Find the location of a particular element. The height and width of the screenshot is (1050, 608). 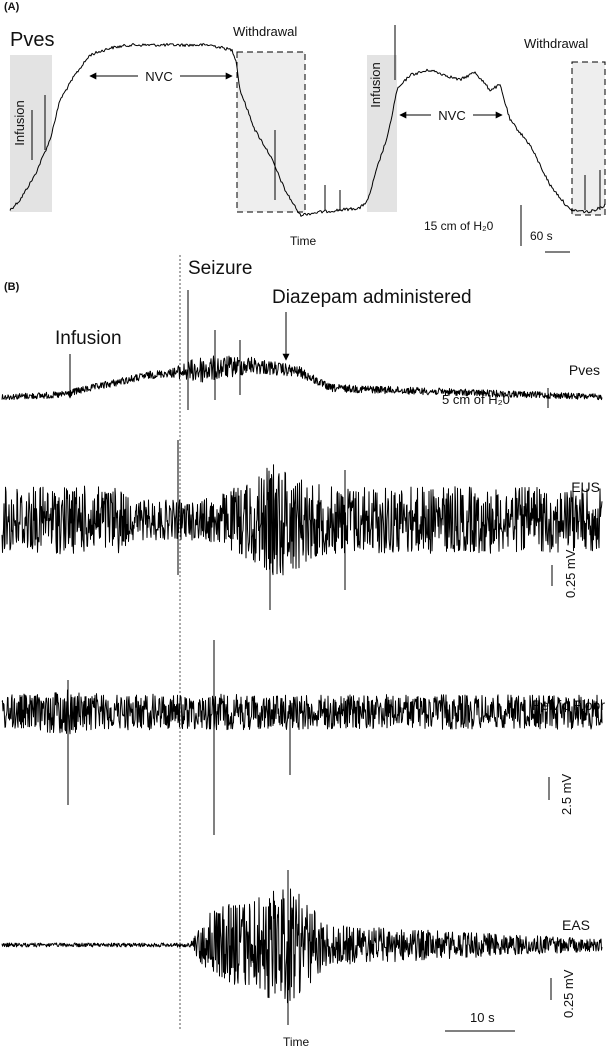

scale-label: 2.5 mV is located at coordinates (566, 794).